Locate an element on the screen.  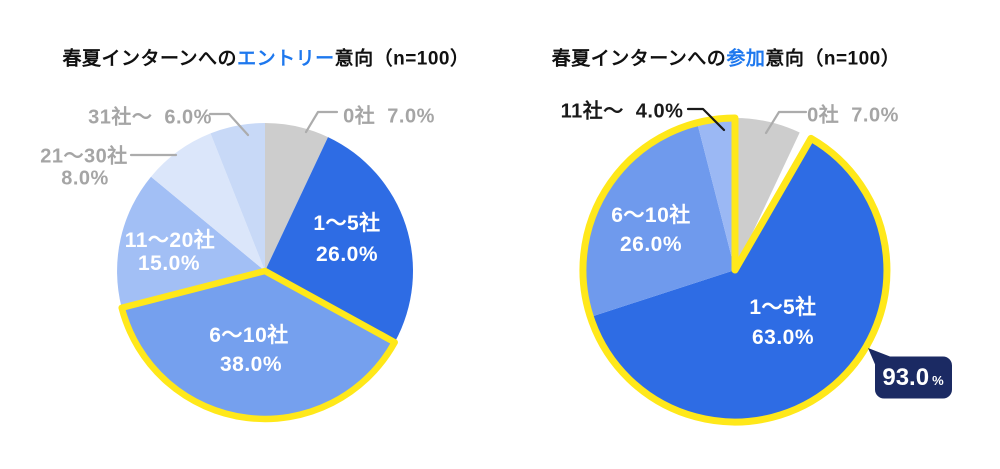
entry-label-6-10sha-name: 6〜10社 is located at coordinates (249, 335).